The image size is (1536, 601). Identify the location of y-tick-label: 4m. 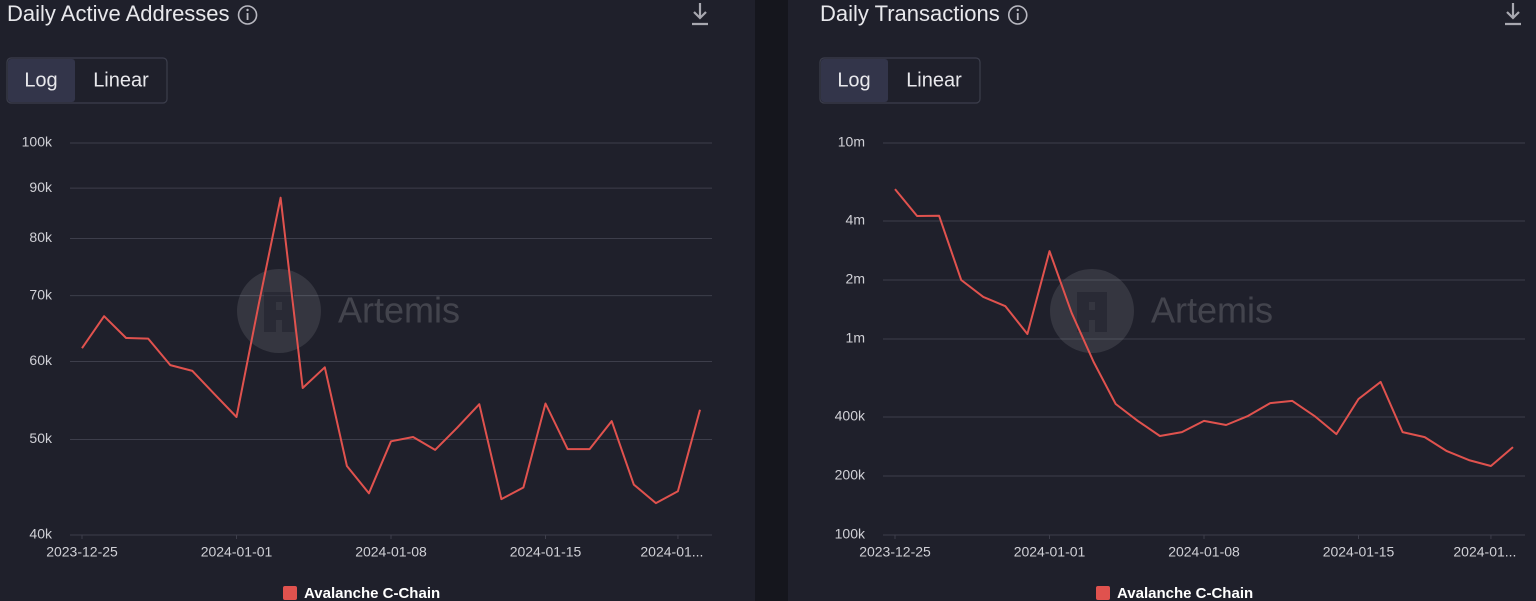
(855, 220).